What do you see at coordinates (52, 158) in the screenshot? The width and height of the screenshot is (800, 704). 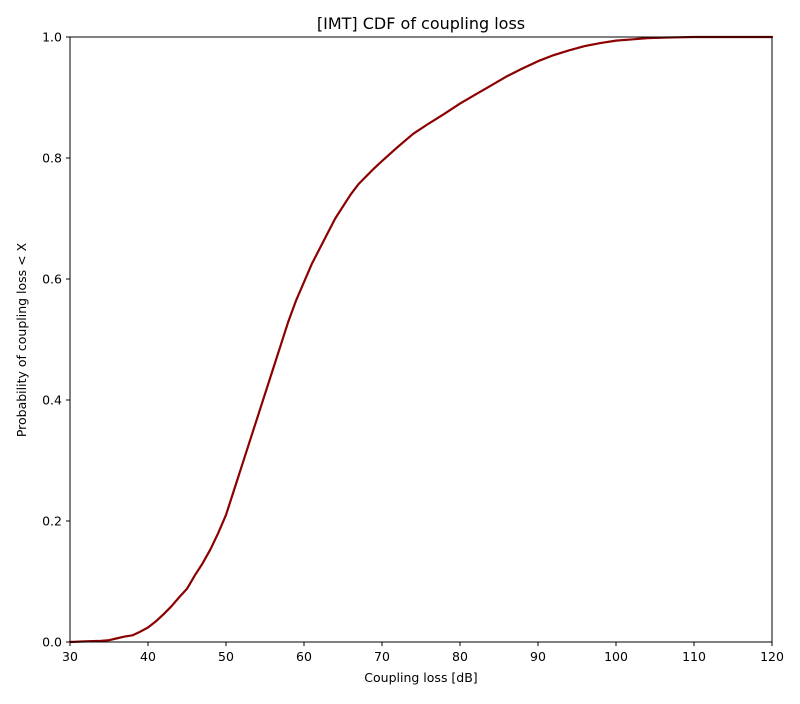 I see `y-tick-label: 0.8` at bounding box center [52, 158].